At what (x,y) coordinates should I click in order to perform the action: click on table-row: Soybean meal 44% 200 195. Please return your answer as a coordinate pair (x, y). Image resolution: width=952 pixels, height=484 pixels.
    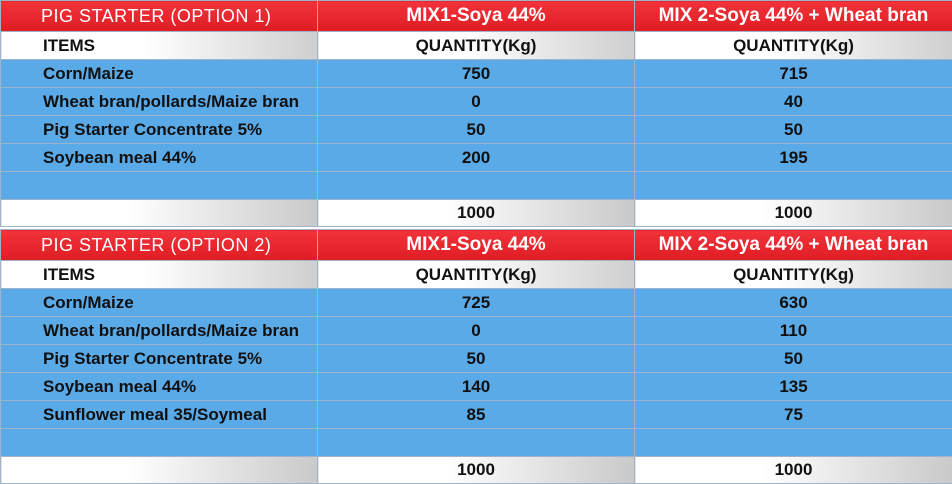
    Looking at the image, I should click on (476, 158).